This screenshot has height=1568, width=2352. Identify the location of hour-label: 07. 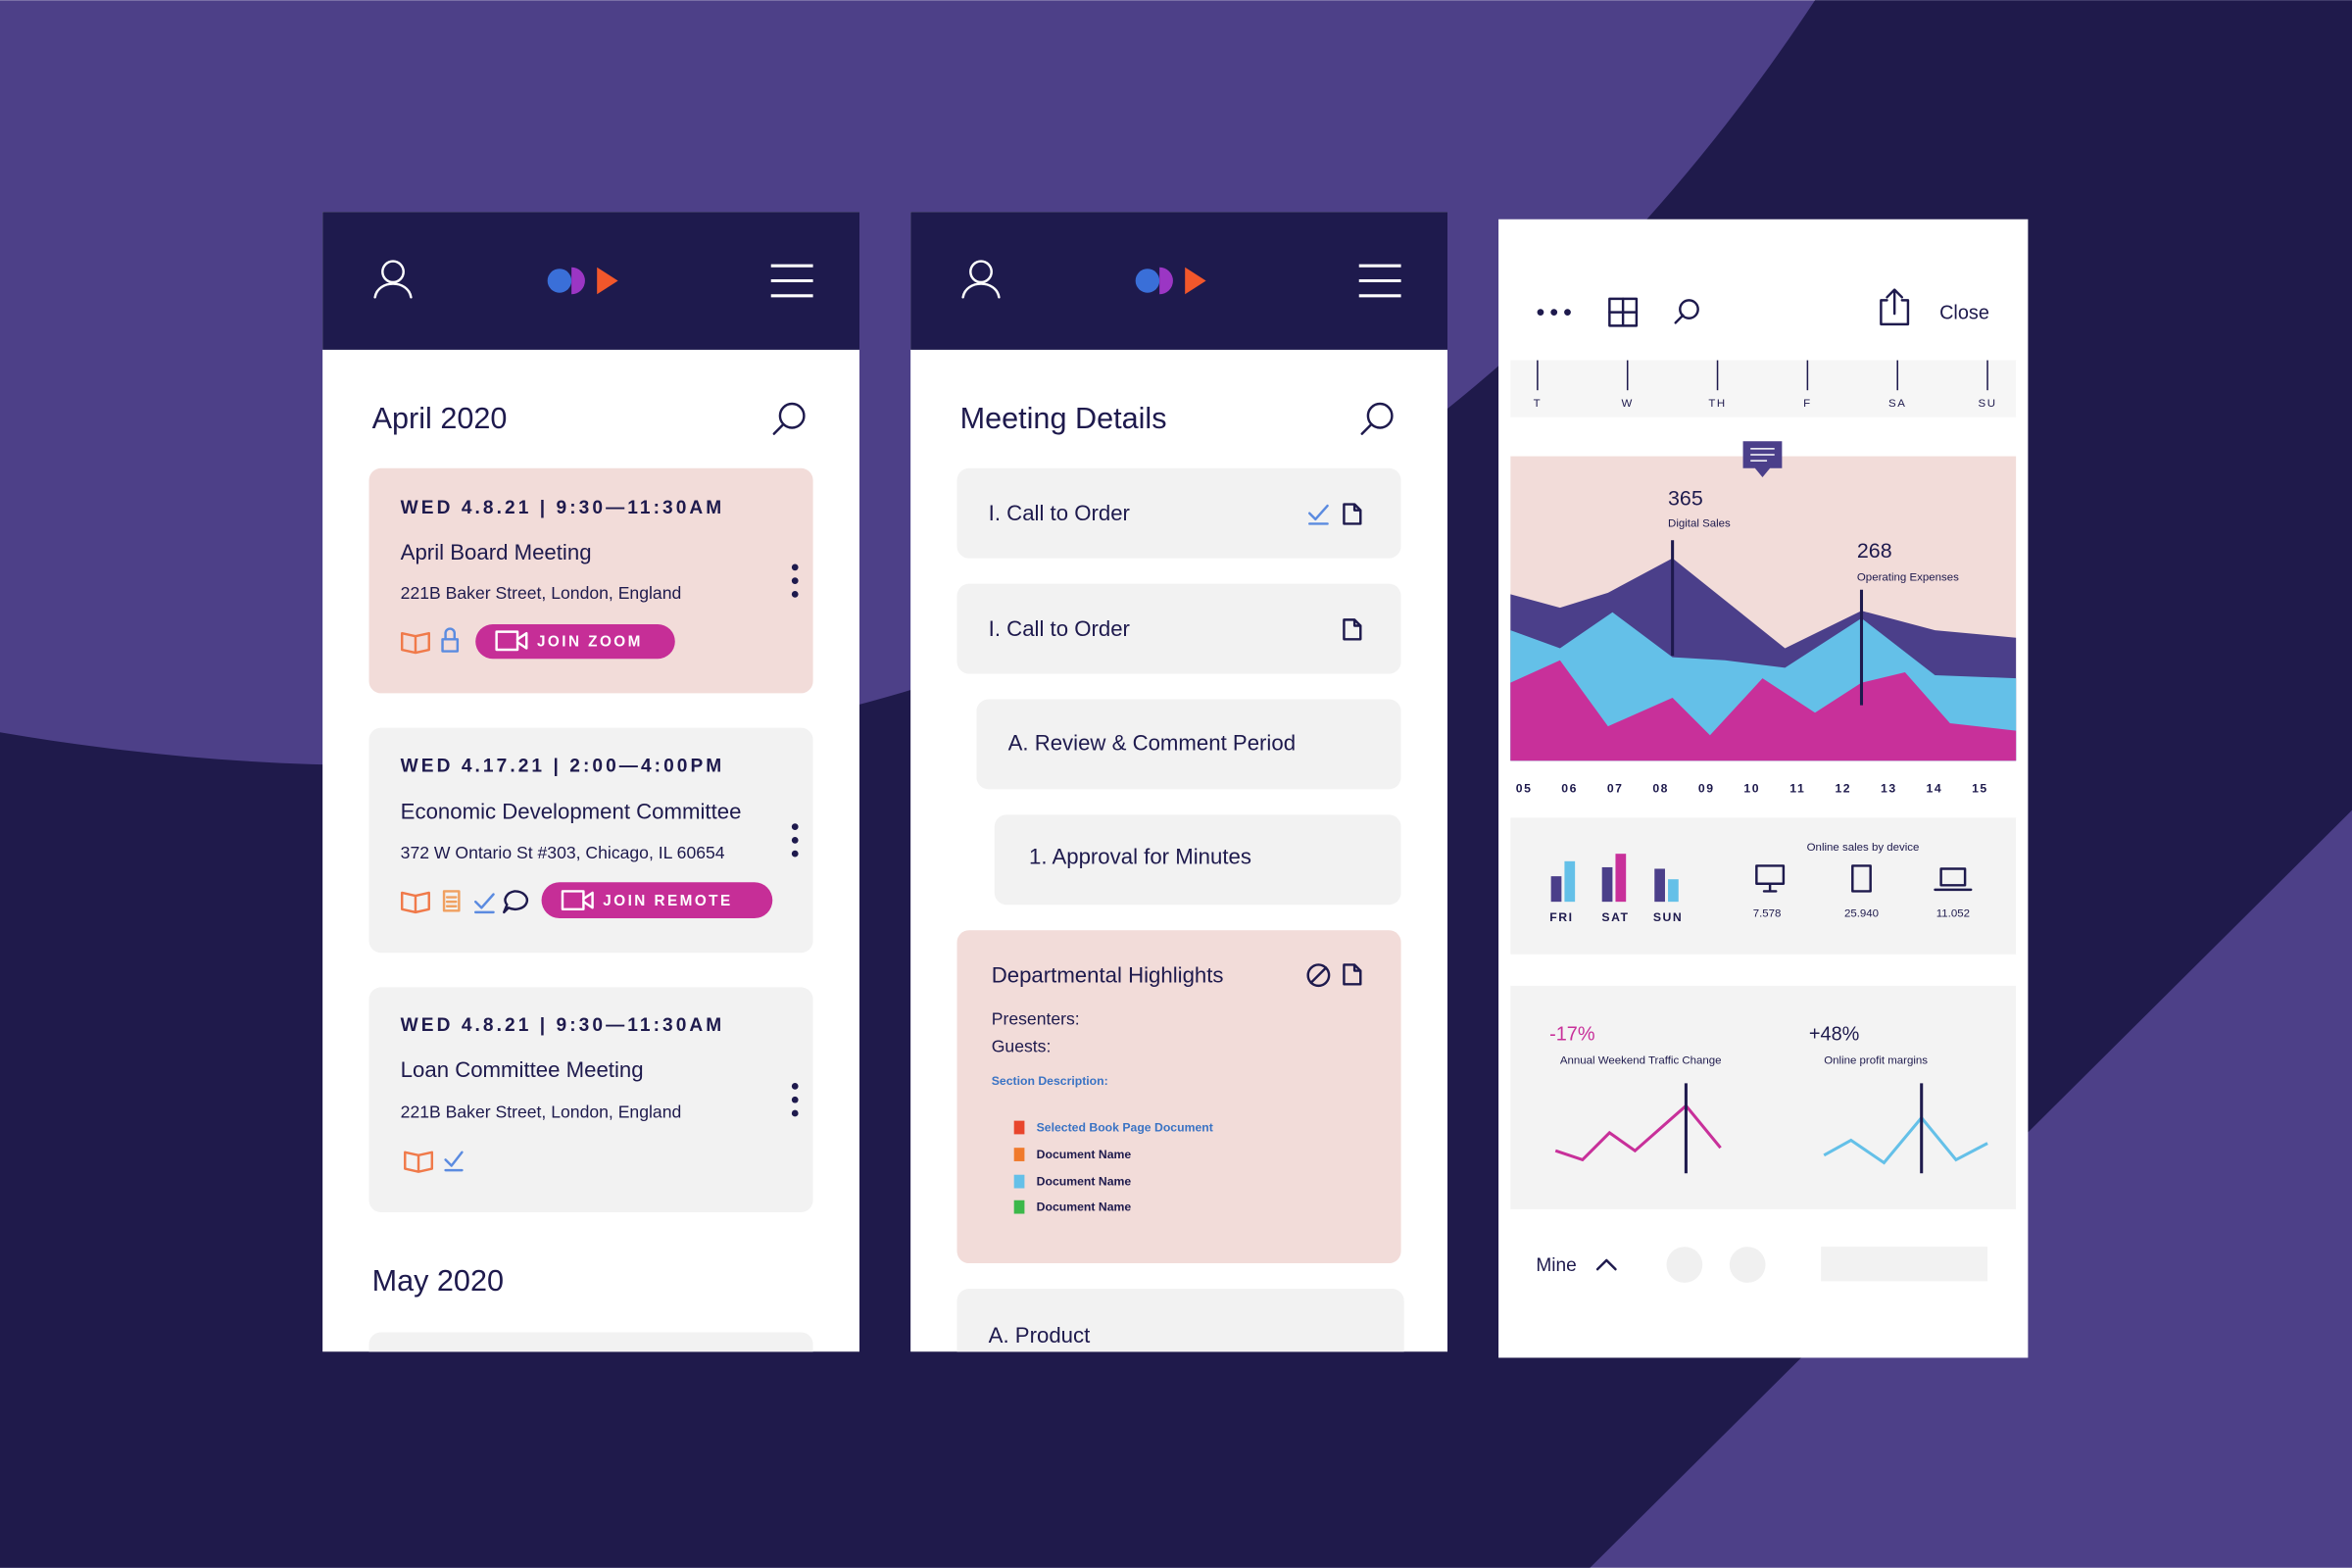
(1615, 789).